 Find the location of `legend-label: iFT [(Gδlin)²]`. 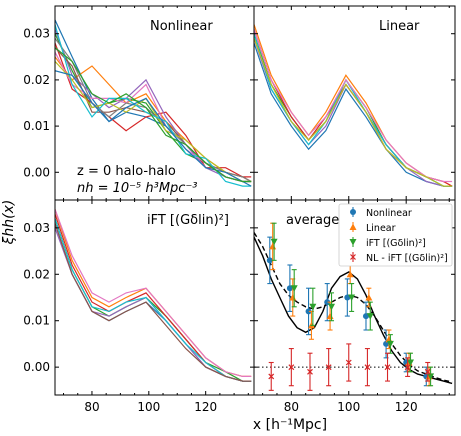

legend-label: iFT [(Gδlin)²] is located at coordinates (396, 243).